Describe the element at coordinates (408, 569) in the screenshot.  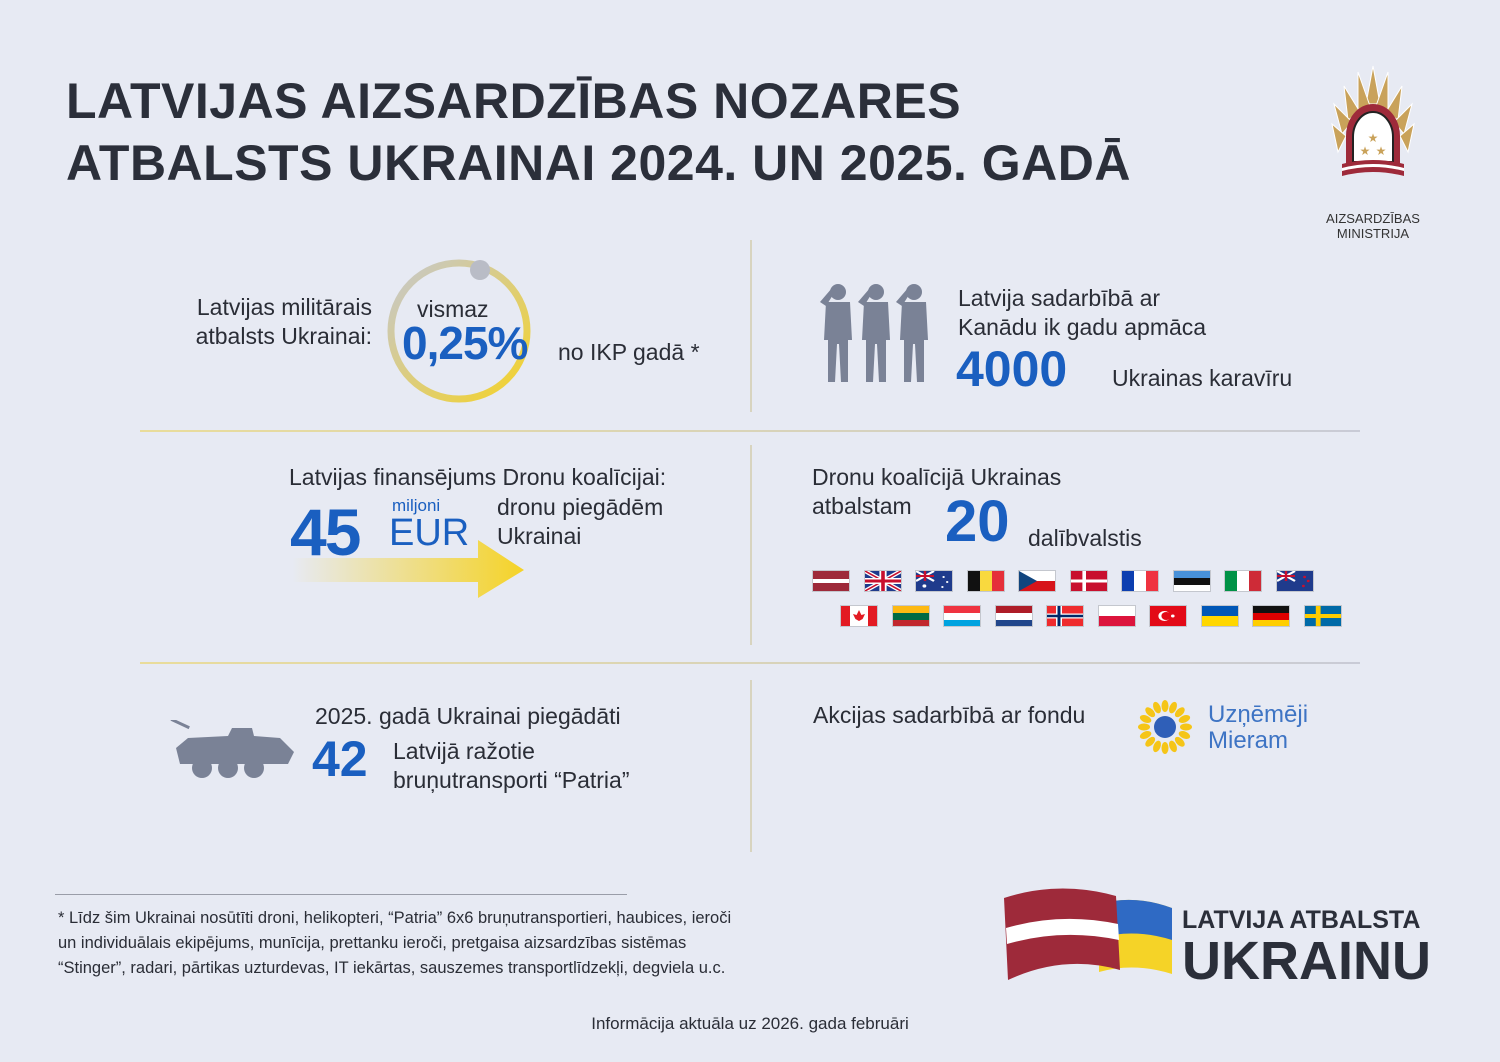
I see `arrow-icon` at that location.